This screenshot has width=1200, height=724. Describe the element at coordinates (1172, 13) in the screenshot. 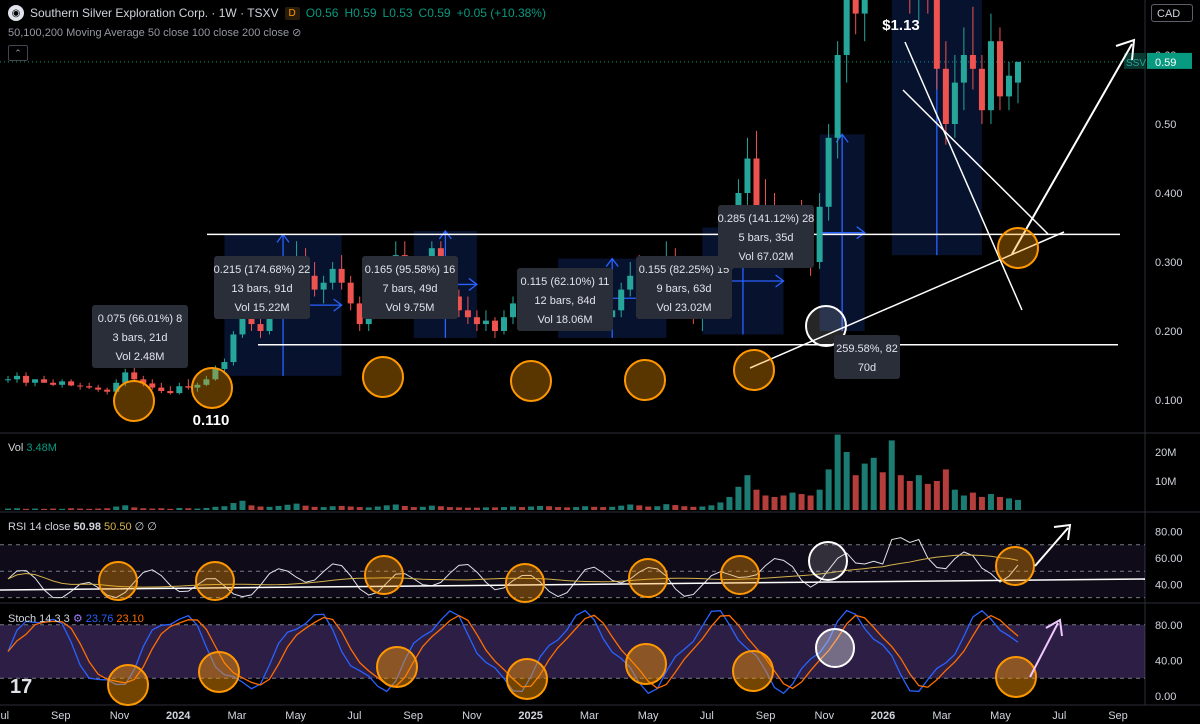

I see `currency-selector: CAD` at that location.